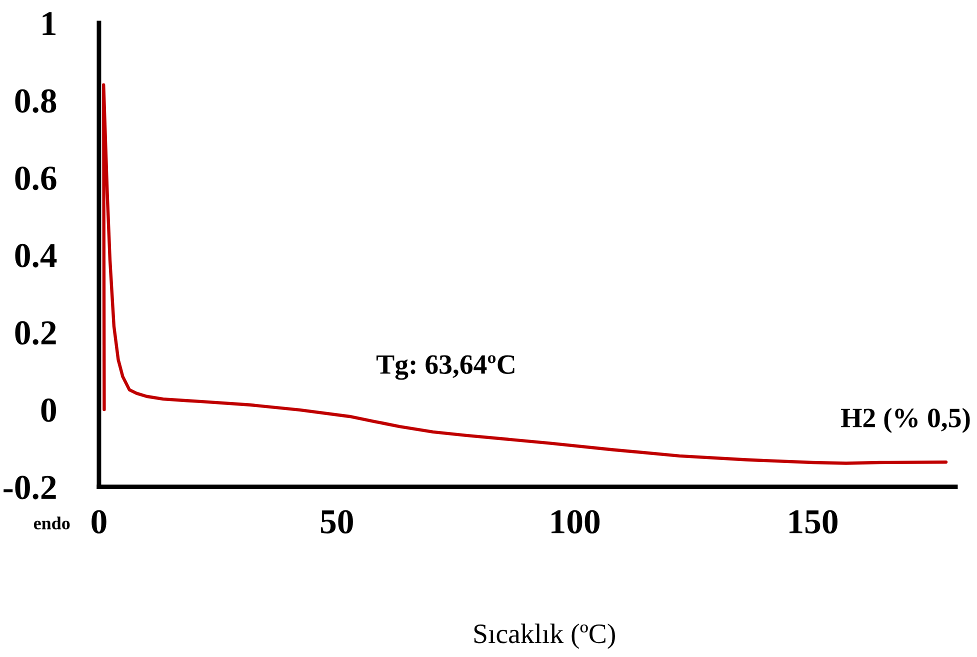  I want to click on y-tick-label: 0.2, so click(35, 333).